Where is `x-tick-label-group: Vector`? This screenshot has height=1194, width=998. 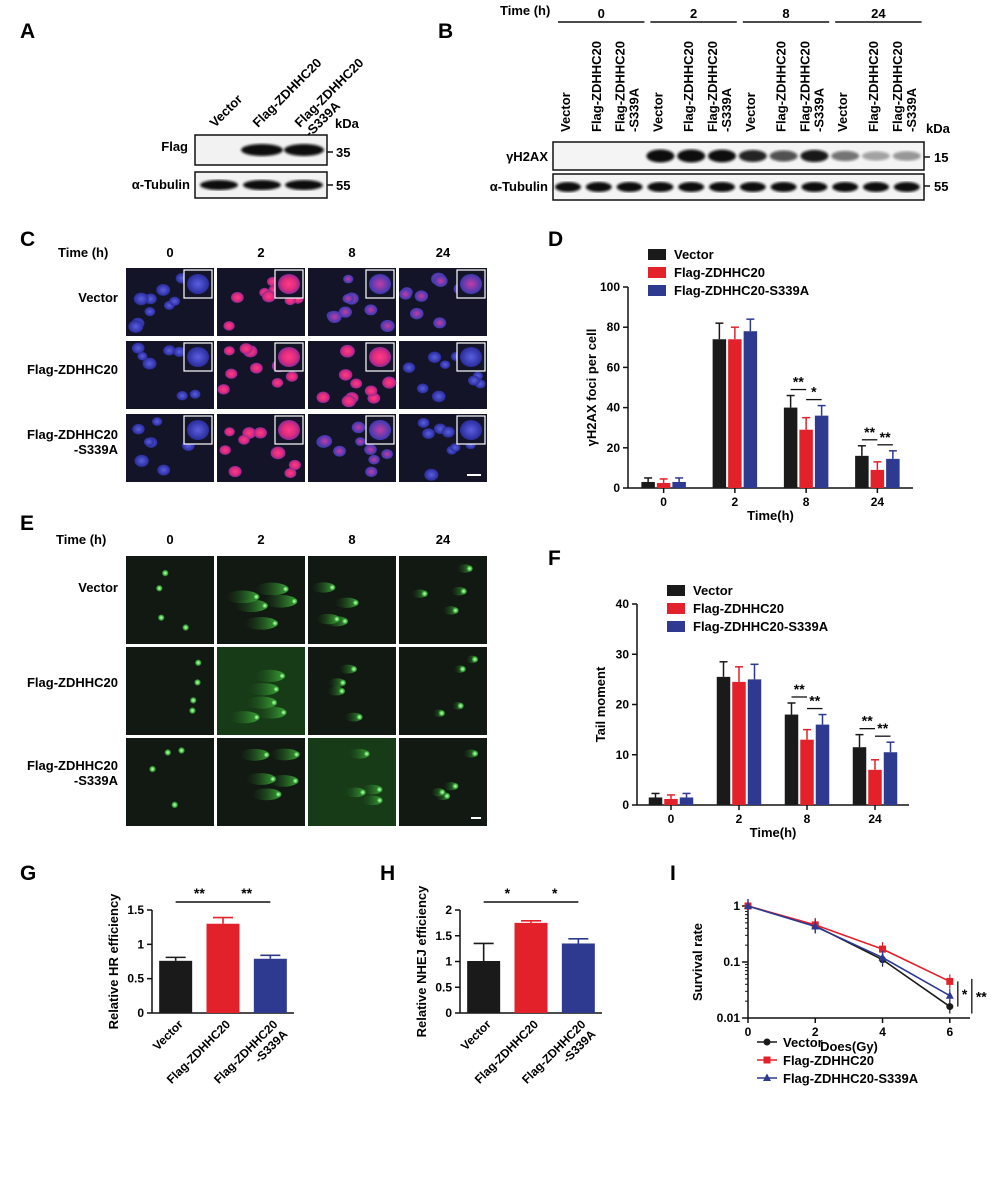 x-tick-label-group: Vector is located at coordinates (476, 1035).